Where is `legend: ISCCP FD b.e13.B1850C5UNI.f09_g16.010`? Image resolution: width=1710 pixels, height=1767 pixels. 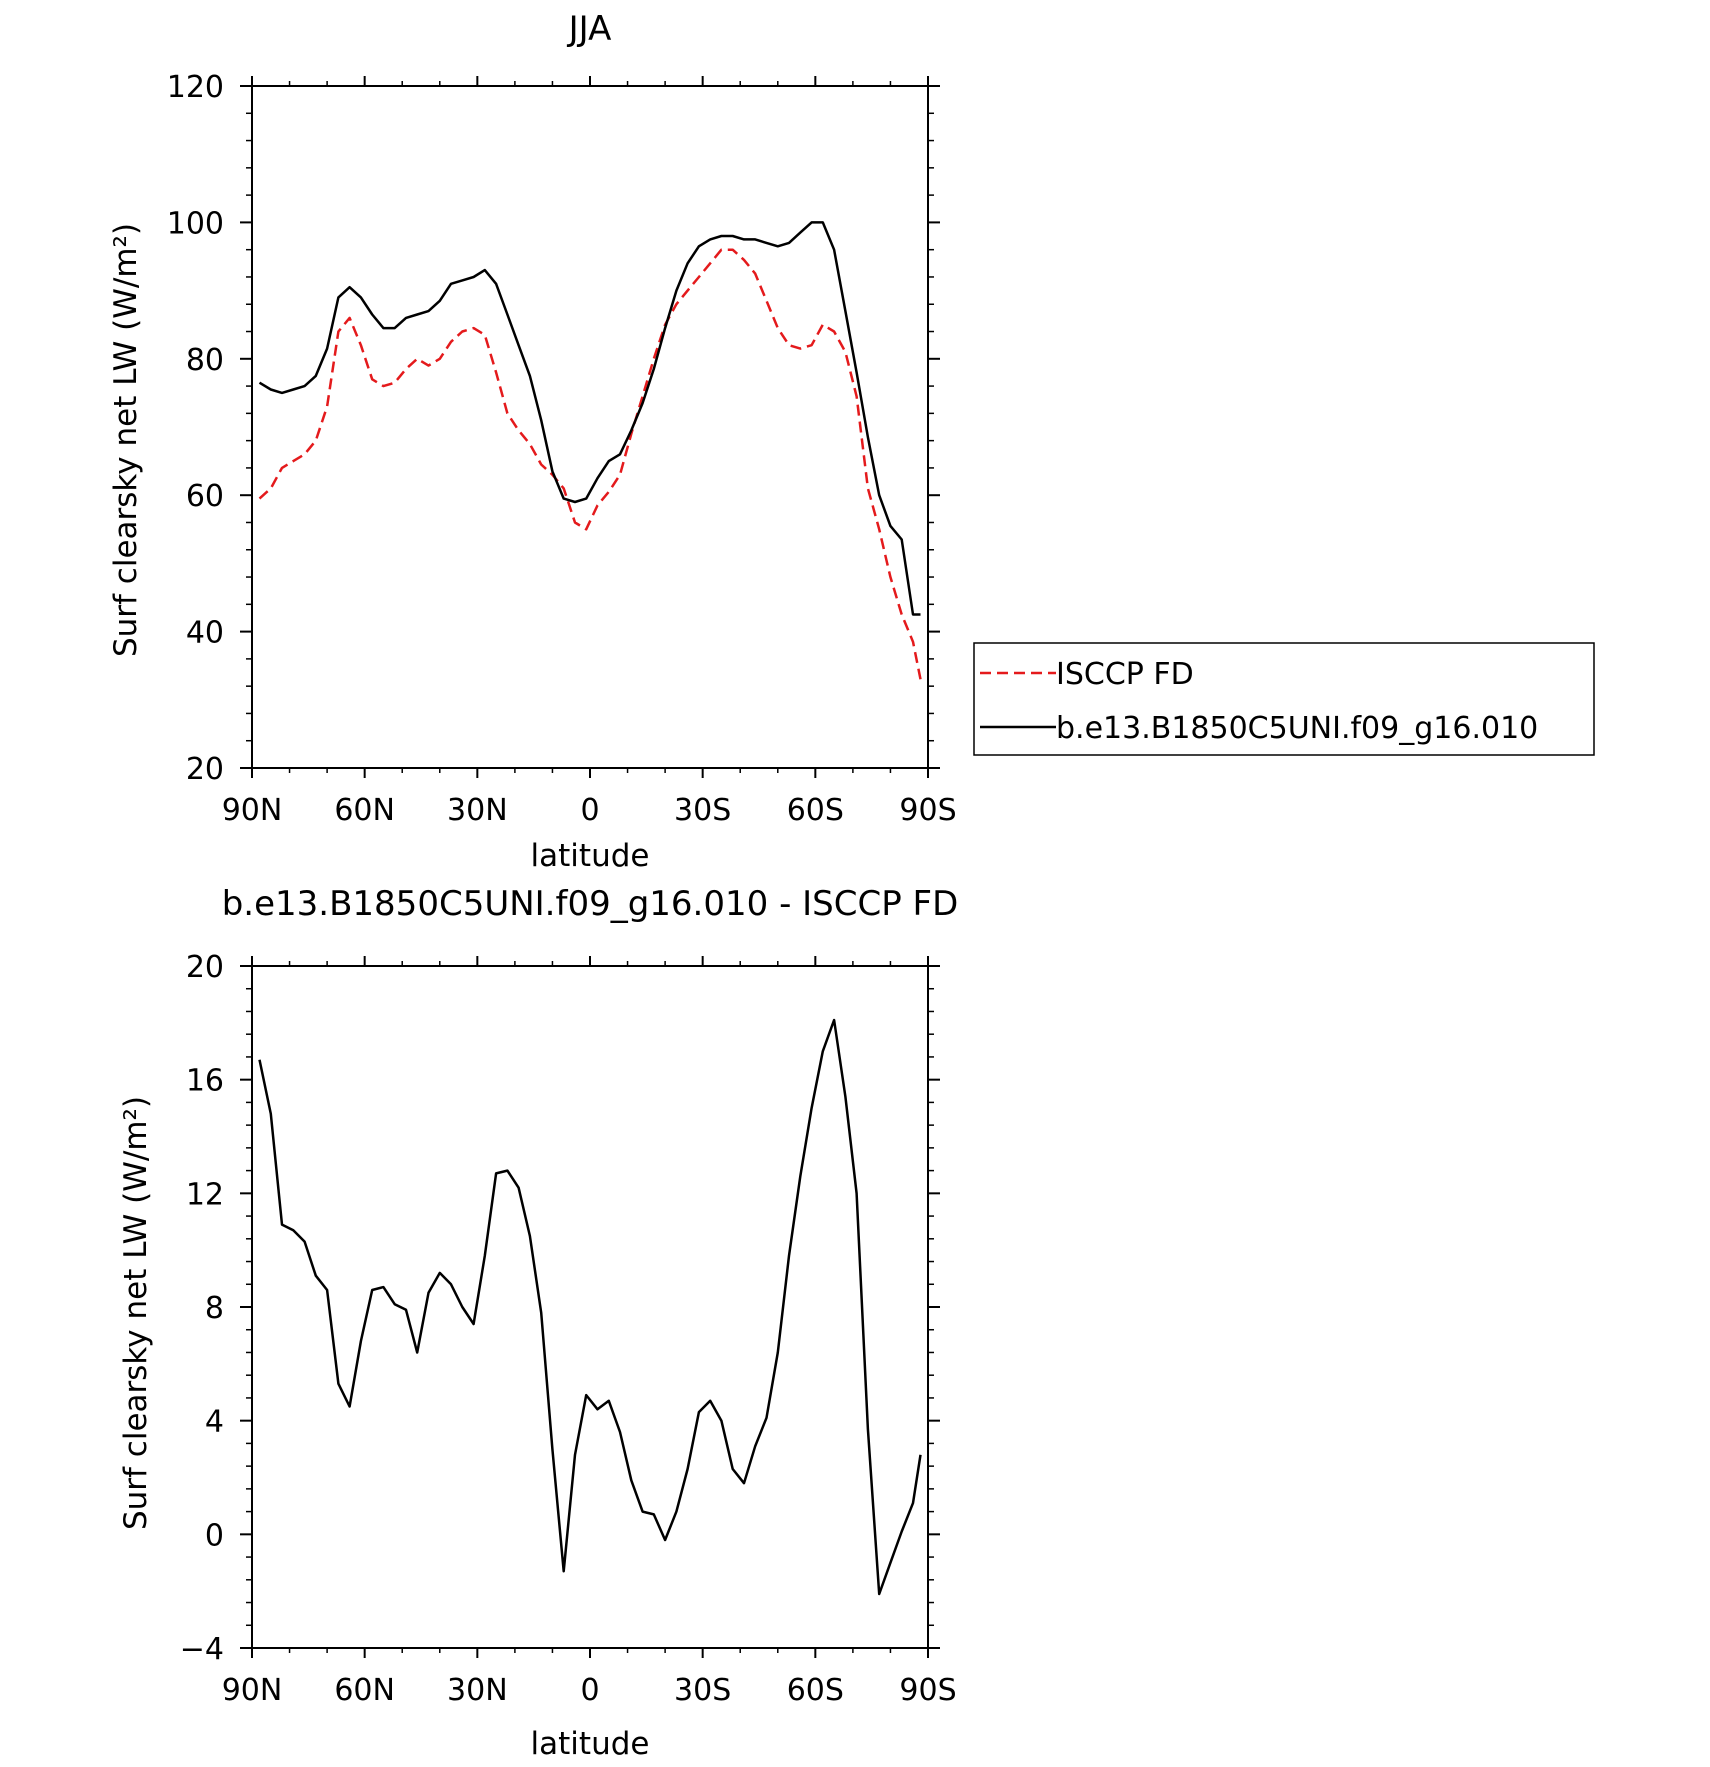
legend: ISCCP FD b.e13.B1850C5UNI.f09_g16.010 is located at coordinates (1284, 699).